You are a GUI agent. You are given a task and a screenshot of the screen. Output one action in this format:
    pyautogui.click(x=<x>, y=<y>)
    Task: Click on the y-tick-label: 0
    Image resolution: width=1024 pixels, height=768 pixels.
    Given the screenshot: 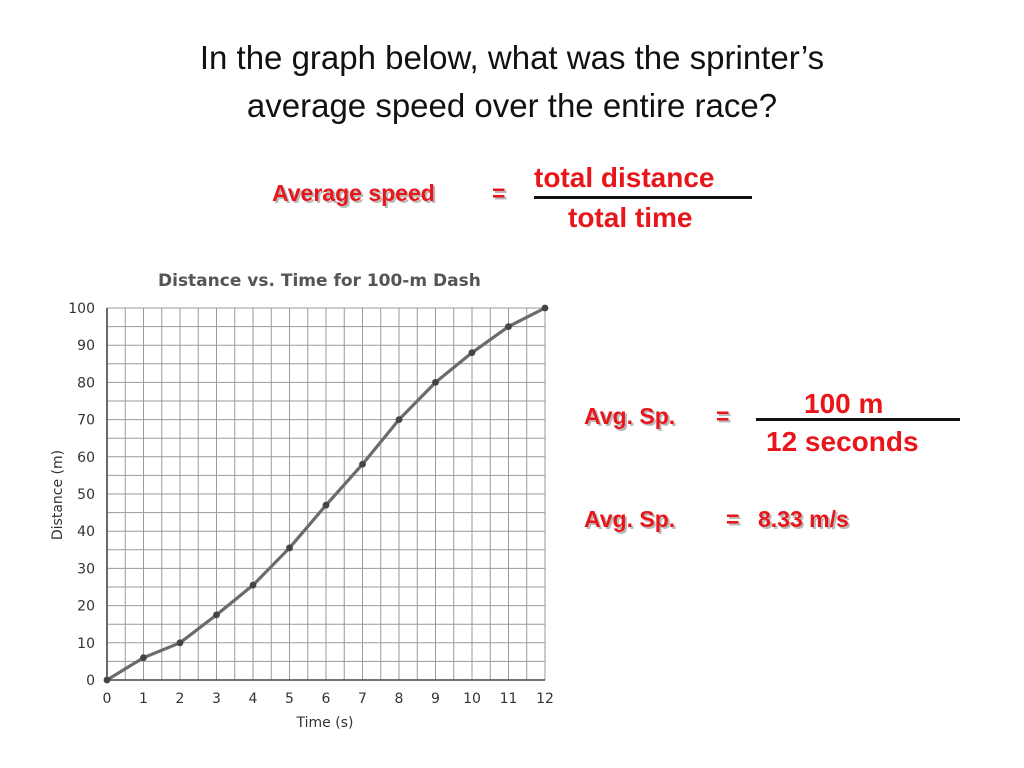 What is the action you would take?
    pyautogui.click(x=90, y=681)
    